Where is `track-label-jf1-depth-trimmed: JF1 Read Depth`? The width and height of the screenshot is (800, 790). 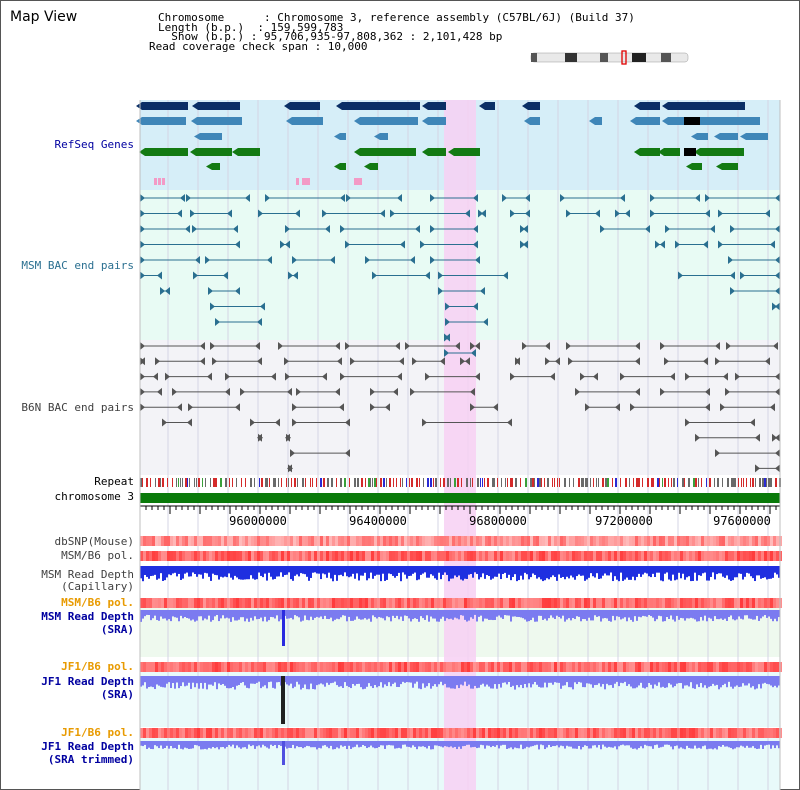
track-label-jf1-depth-trimmed: JF1 Read Depth is located at coordinates (87, 746).